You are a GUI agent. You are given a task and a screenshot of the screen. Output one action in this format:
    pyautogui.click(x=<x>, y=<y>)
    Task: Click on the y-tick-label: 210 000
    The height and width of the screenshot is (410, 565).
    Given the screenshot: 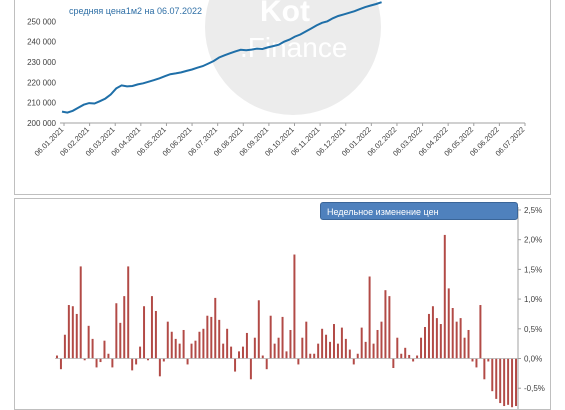 What is the action you would take?
    pyautogui.click(x=41, y=103)
    